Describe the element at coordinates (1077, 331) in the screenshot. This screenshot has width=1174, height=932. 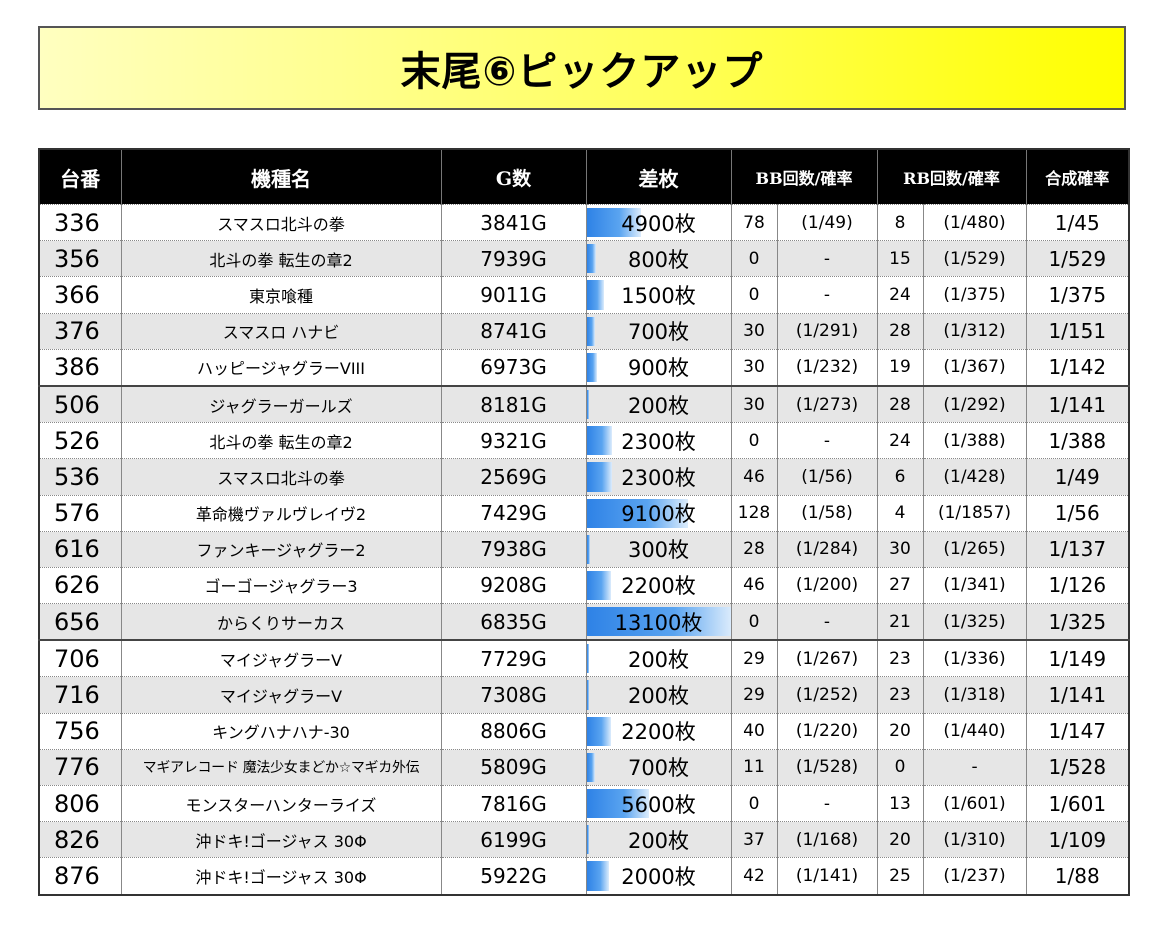
I see `row-combined: 1/151` at that location.